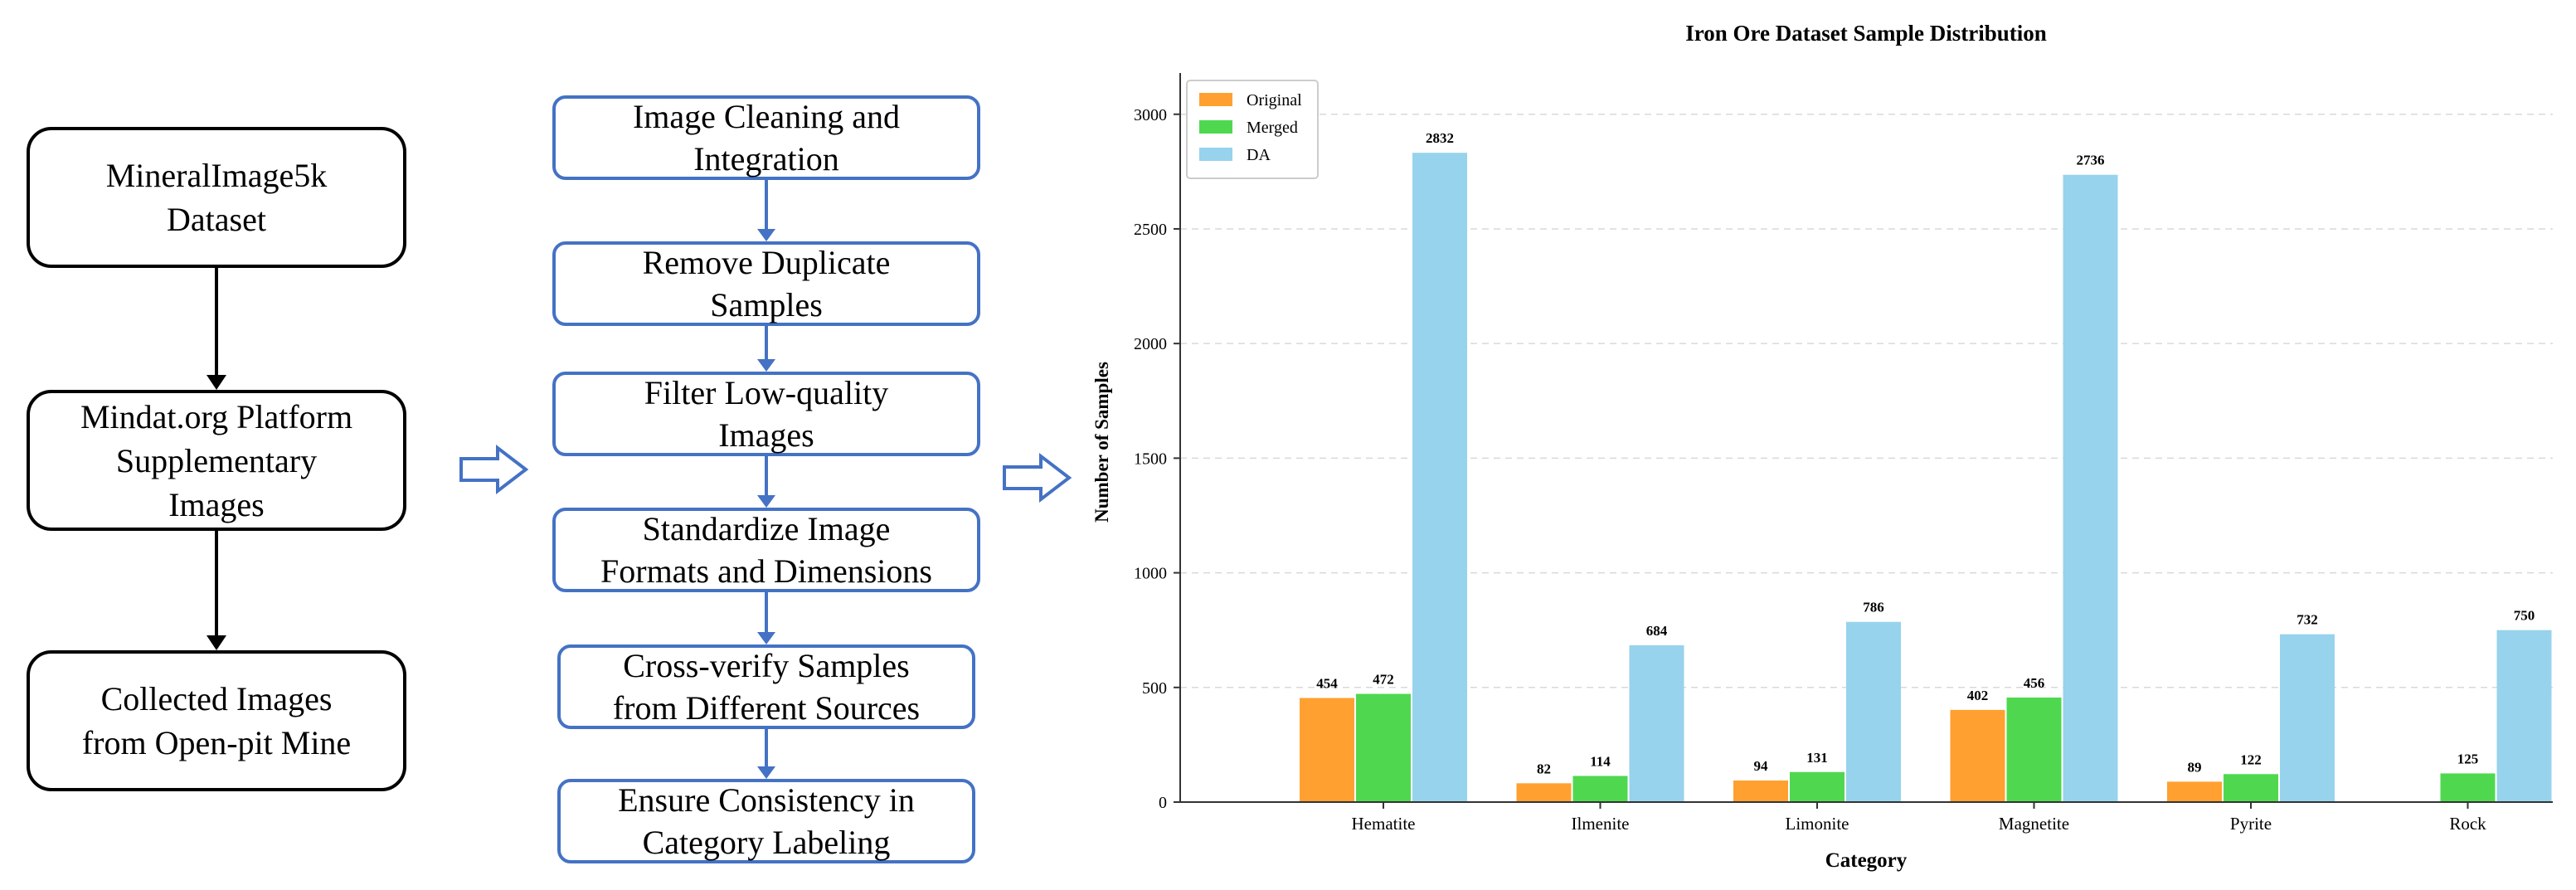 The width and height of the screenshot is (2576, 890). I want to click on y-tick-label: 0, so click(1163, 803).